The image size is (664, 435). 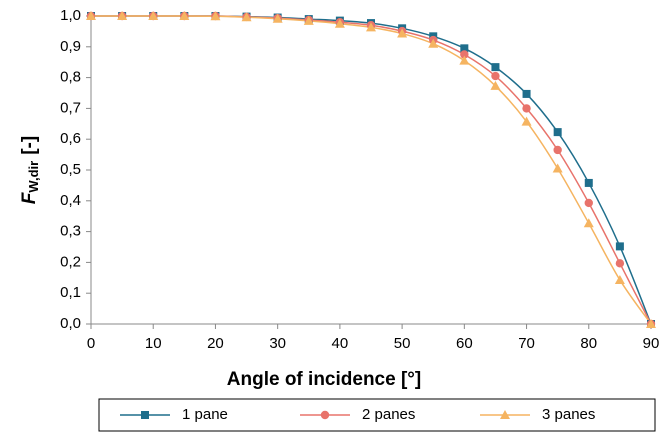 I want to click on y-tick-label: 0,0, so click(x=70, y=323).